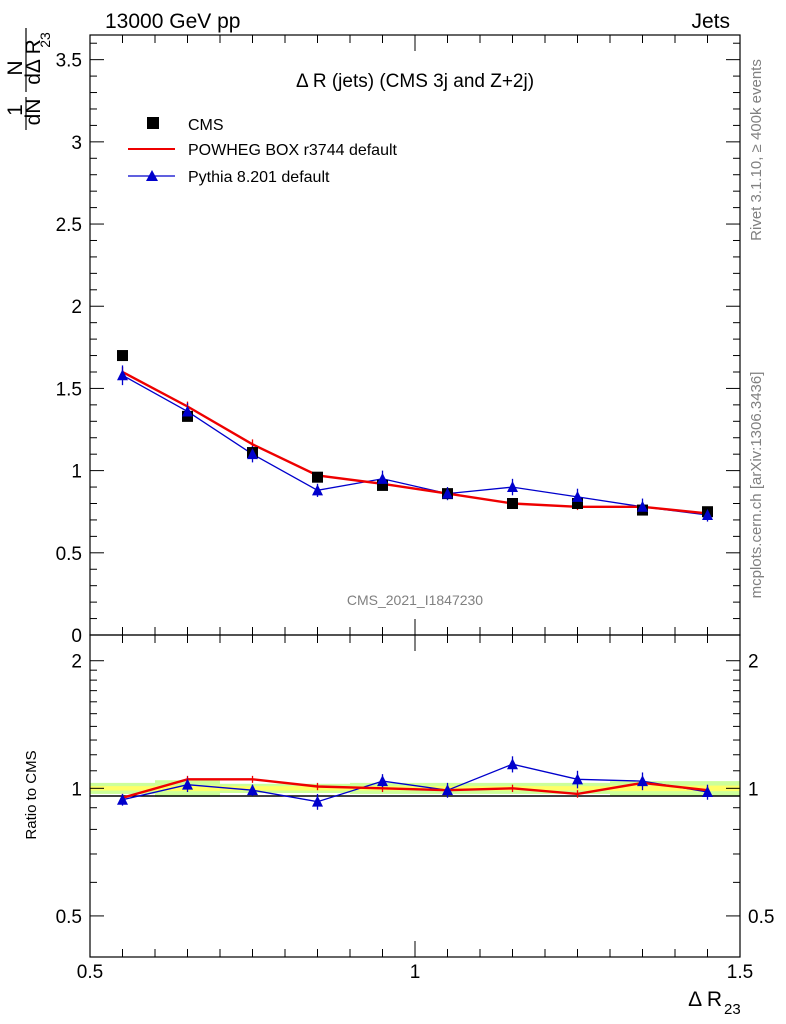 The width and height of the screenshot is (786, 1024). What do you see at coordinates (415, 788) in the screenshot?
I see `ratio-powheg-line` at bounding box center [415, 788].